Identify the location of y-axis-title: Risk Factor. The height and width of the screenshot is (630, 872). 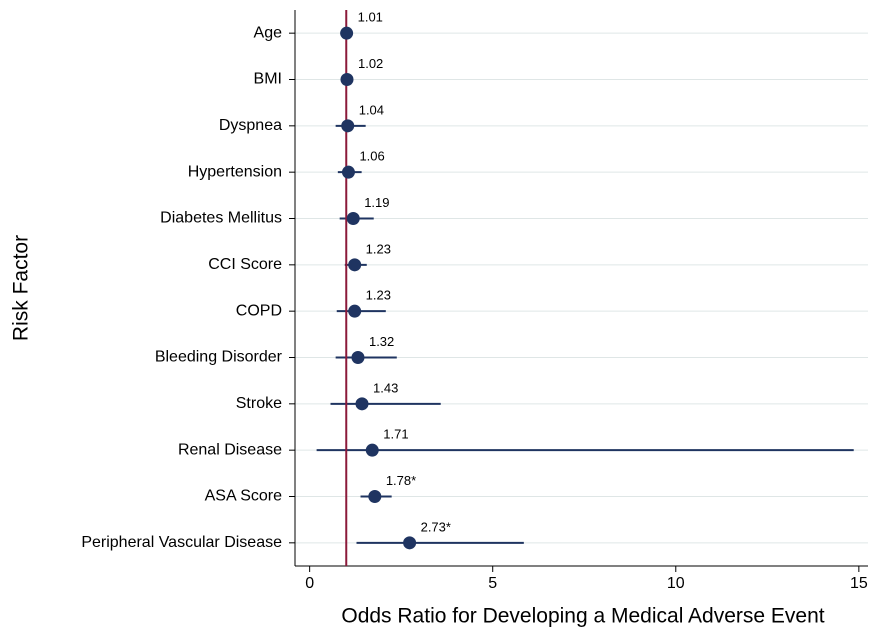
(21, 288).